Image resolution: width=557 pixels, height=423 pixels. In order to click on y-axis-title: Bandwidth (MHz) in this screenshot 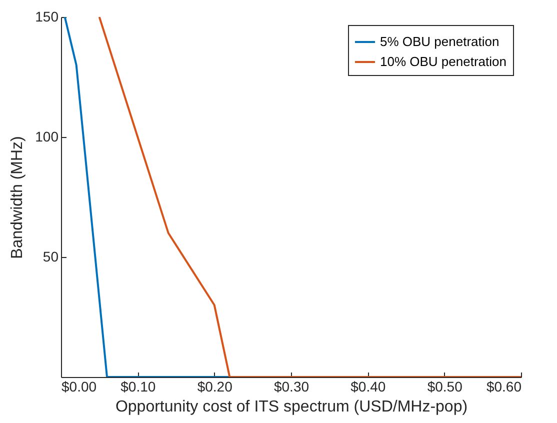, I will do `click(17, 197)`.